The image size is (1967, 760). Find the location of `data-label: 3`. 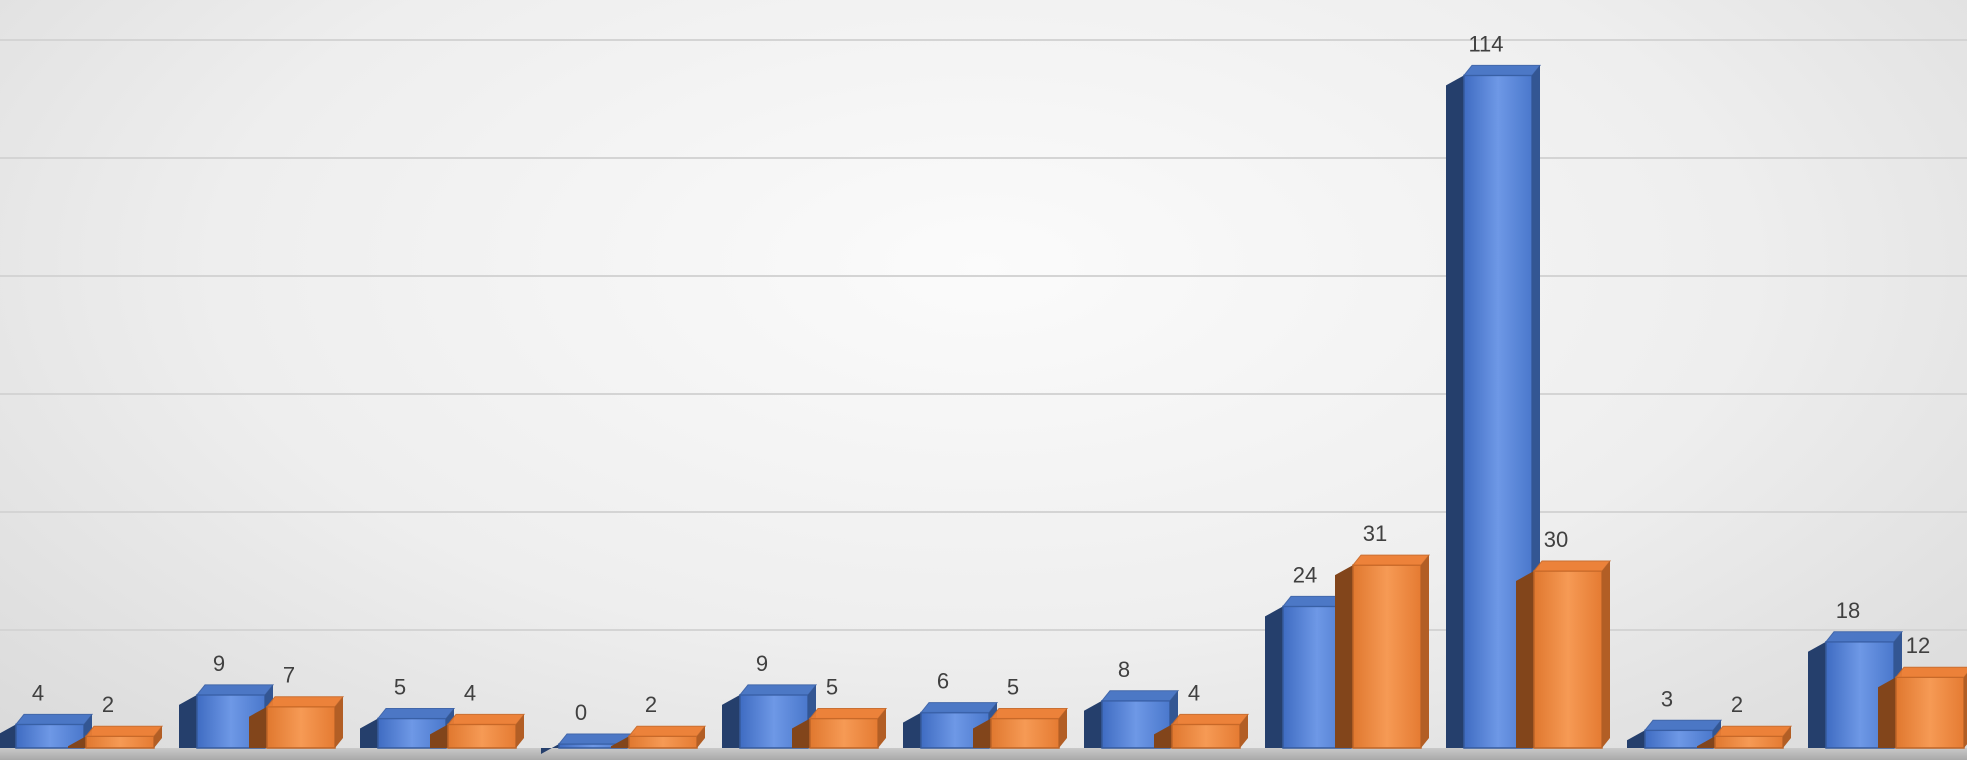

data-label: 3 is located at coordinates (1667, 698).